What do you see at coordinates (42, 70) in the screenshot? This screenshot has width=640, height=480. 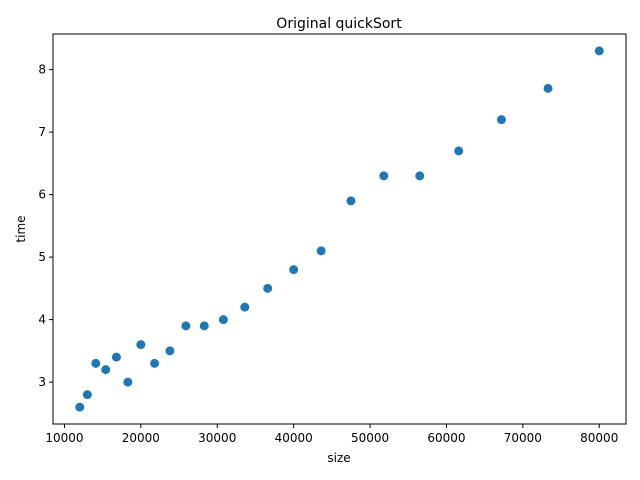 I see `y-tick-label: 8` at bounding box center [42, 70].